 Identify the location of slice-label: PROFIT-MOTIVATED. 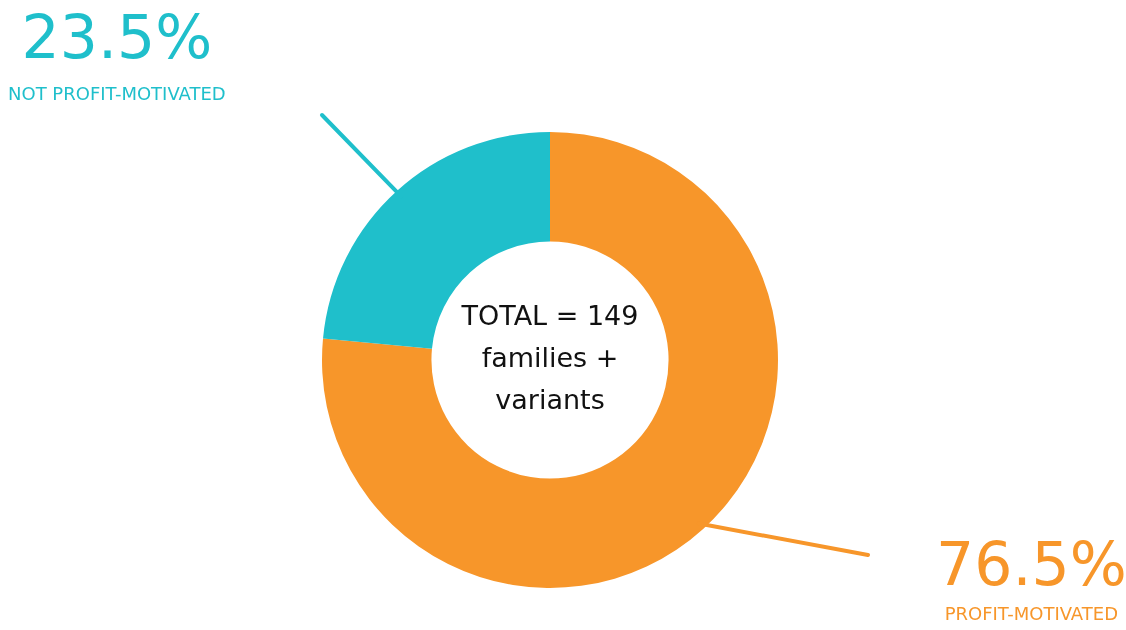
(1031, 613).